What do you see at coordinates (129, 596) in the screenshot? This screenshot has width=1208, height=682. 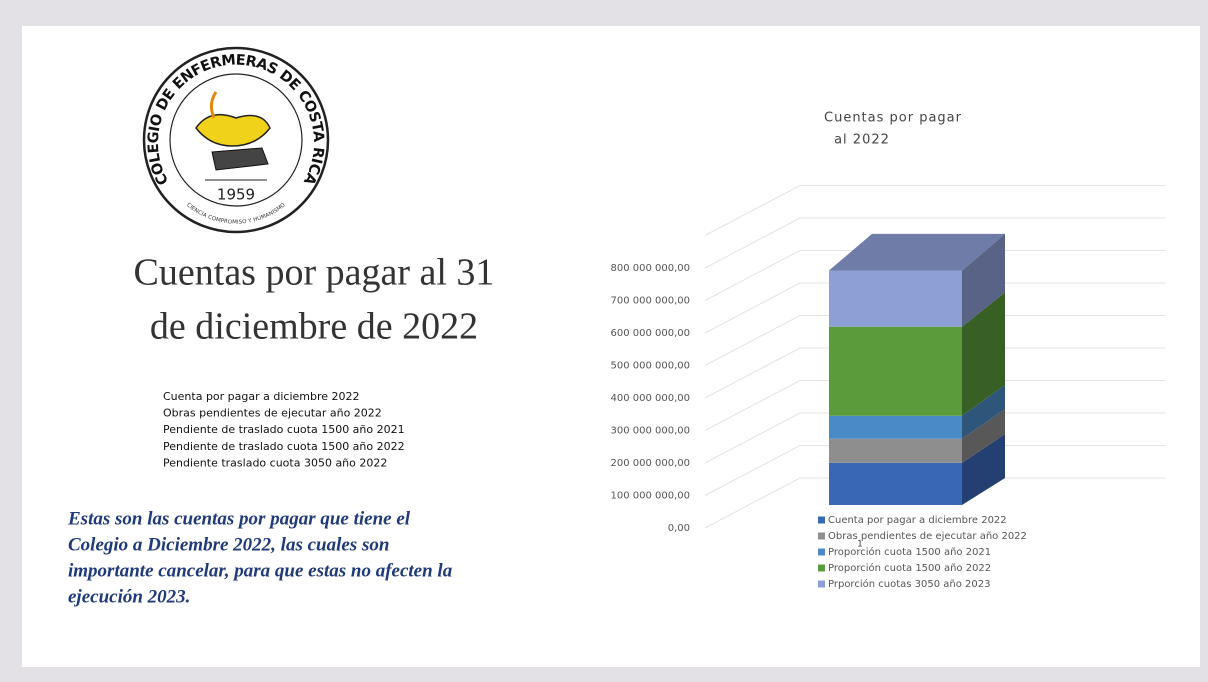 I see `note-line: ejecución 2023.` at bounding box center [129, 596].